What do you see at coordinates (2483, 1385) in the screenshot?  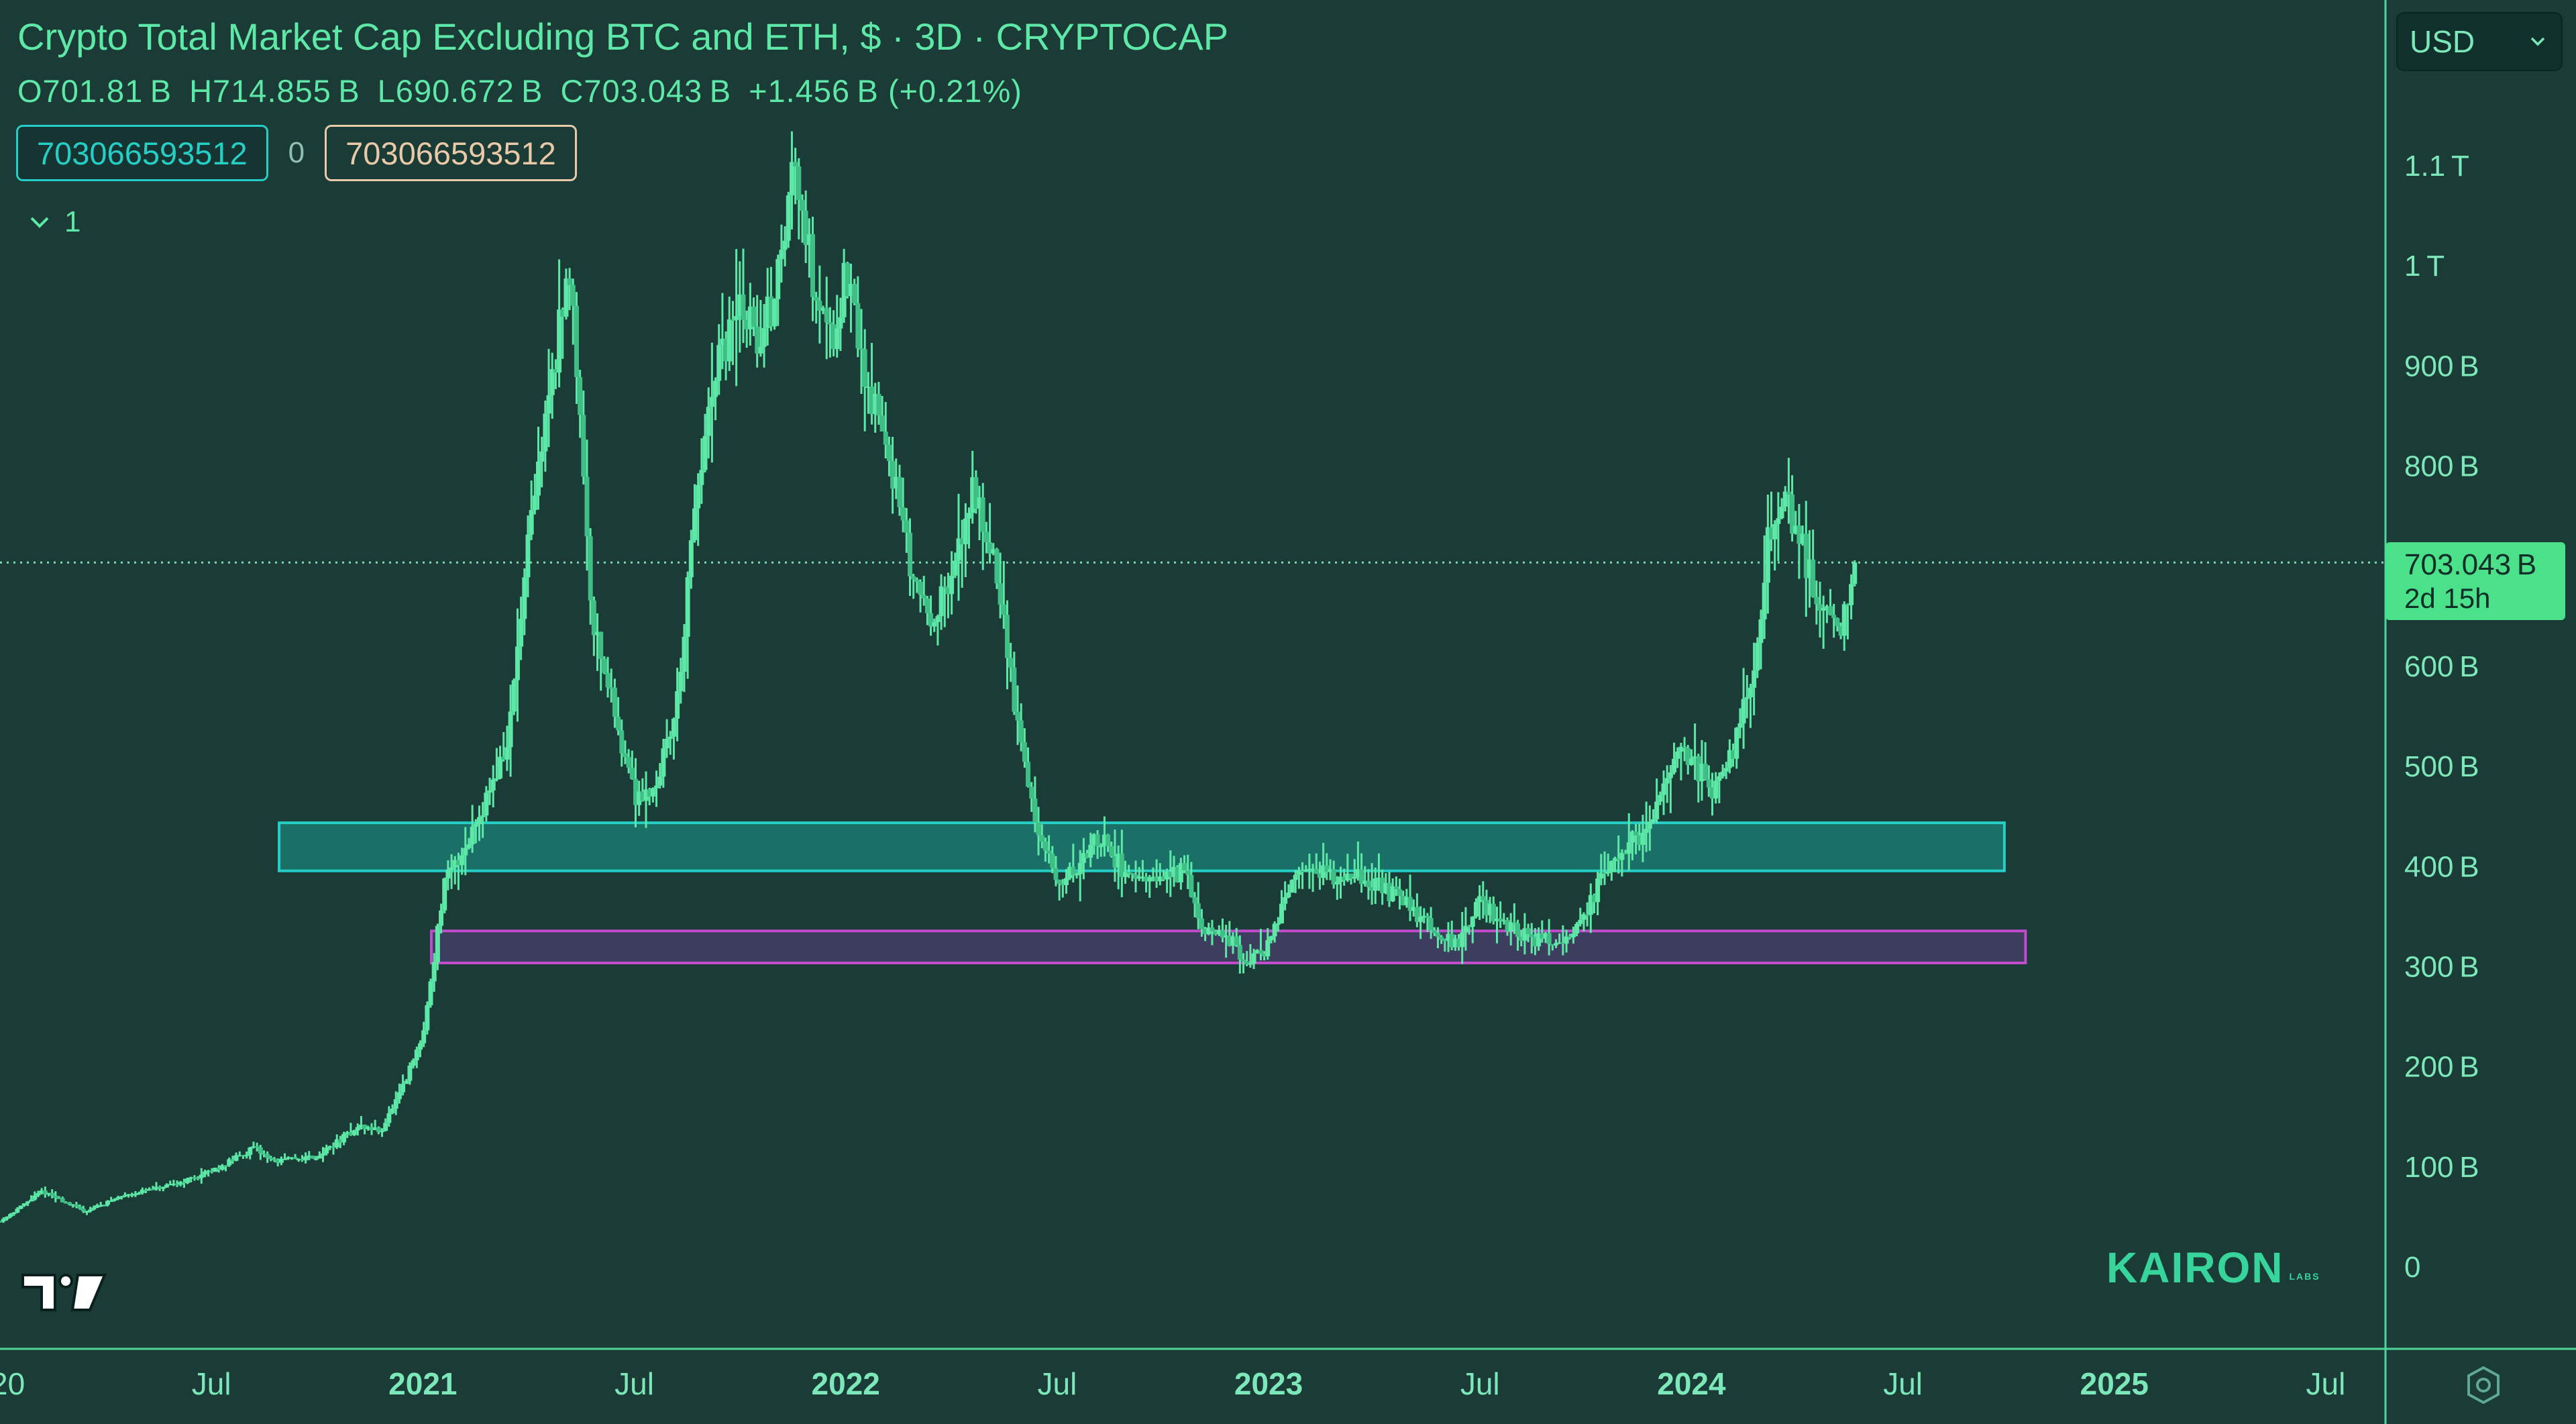 I see `gear-icon` at bounding box center [2483, 1385].